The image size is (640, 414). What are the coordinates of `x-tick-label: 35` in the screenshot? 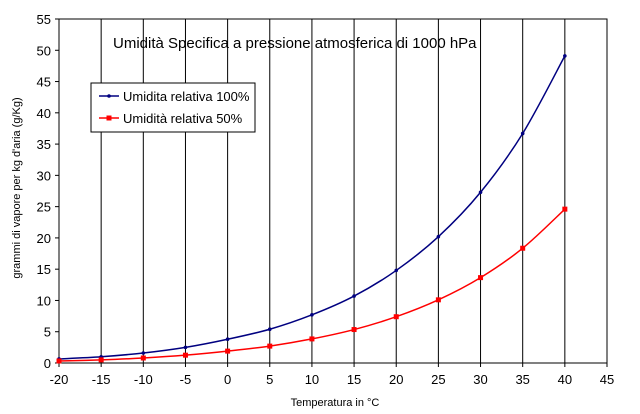 It's located at (522, 379).